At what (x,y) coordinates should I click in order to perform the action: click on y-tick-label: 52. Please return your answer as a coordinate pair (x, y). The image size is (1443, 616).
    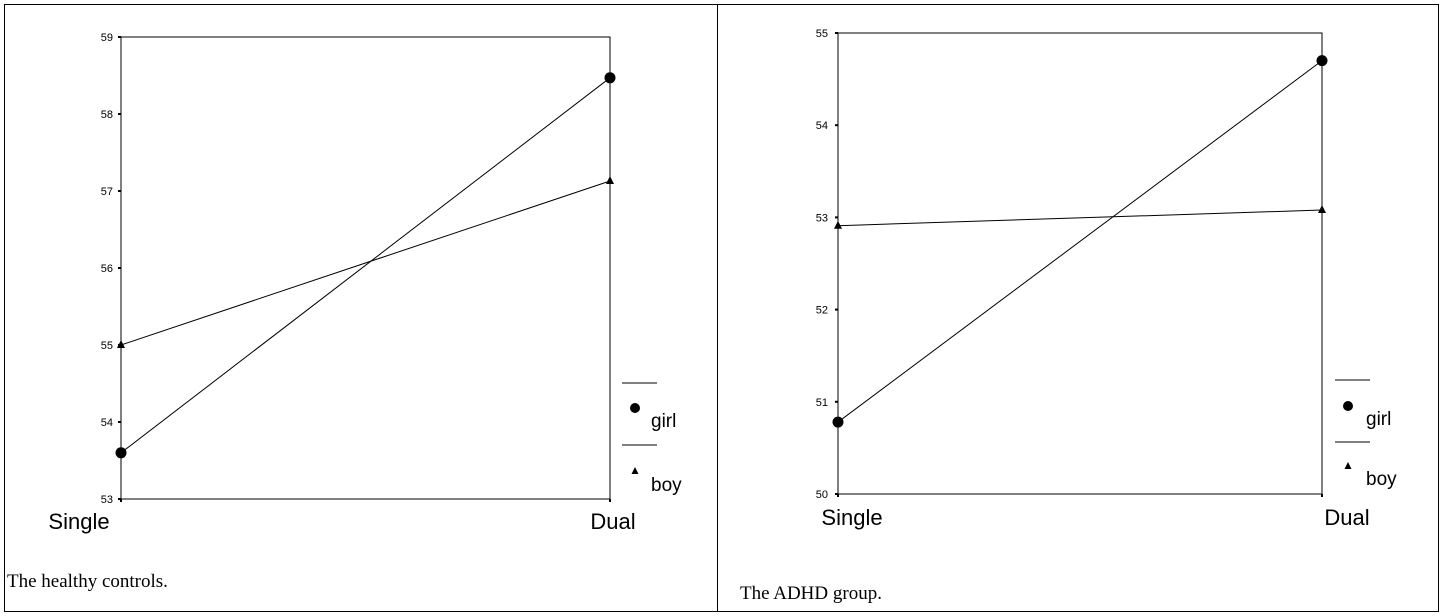
    Looking at the image, I should click on (822, 311).